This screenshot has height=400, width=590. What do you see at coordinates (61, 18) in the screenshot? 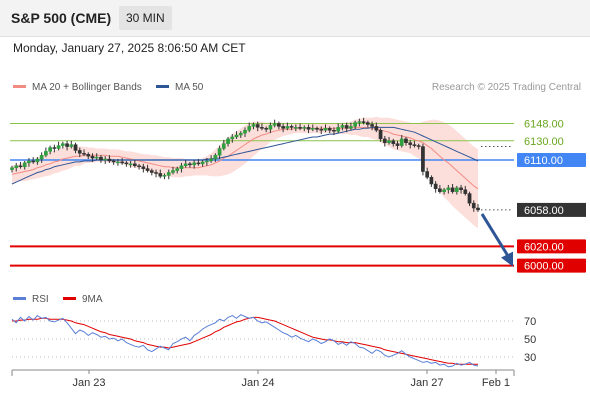
I see `instrument-title: S&P 500 (CME)` at bounding box center [61, 18].